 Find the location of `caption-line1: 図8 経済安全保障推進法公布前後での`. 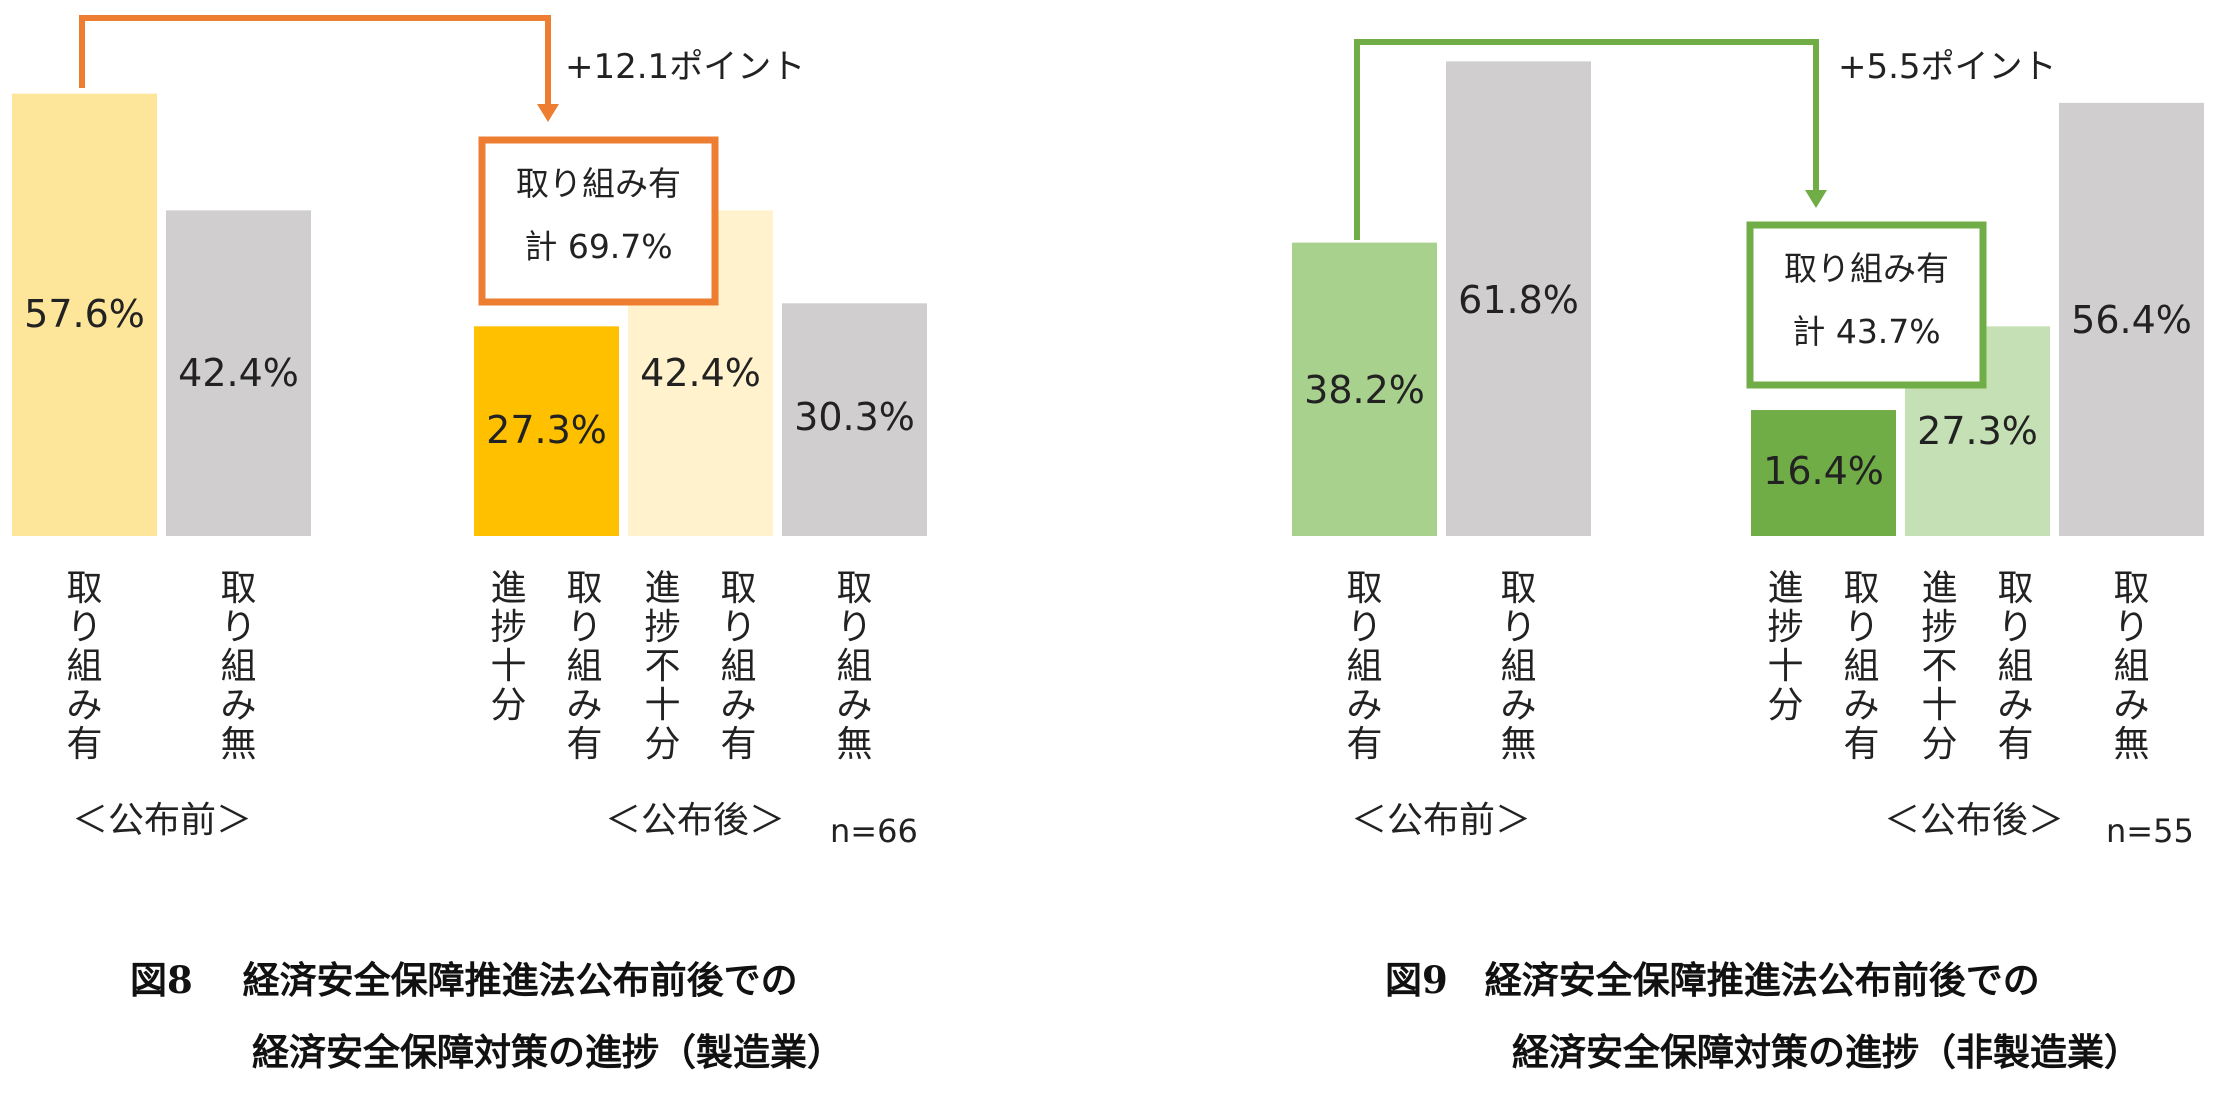

caption-line1: 図8 経済安全保障推進法公布前後での is located at coordinates (464, 980).